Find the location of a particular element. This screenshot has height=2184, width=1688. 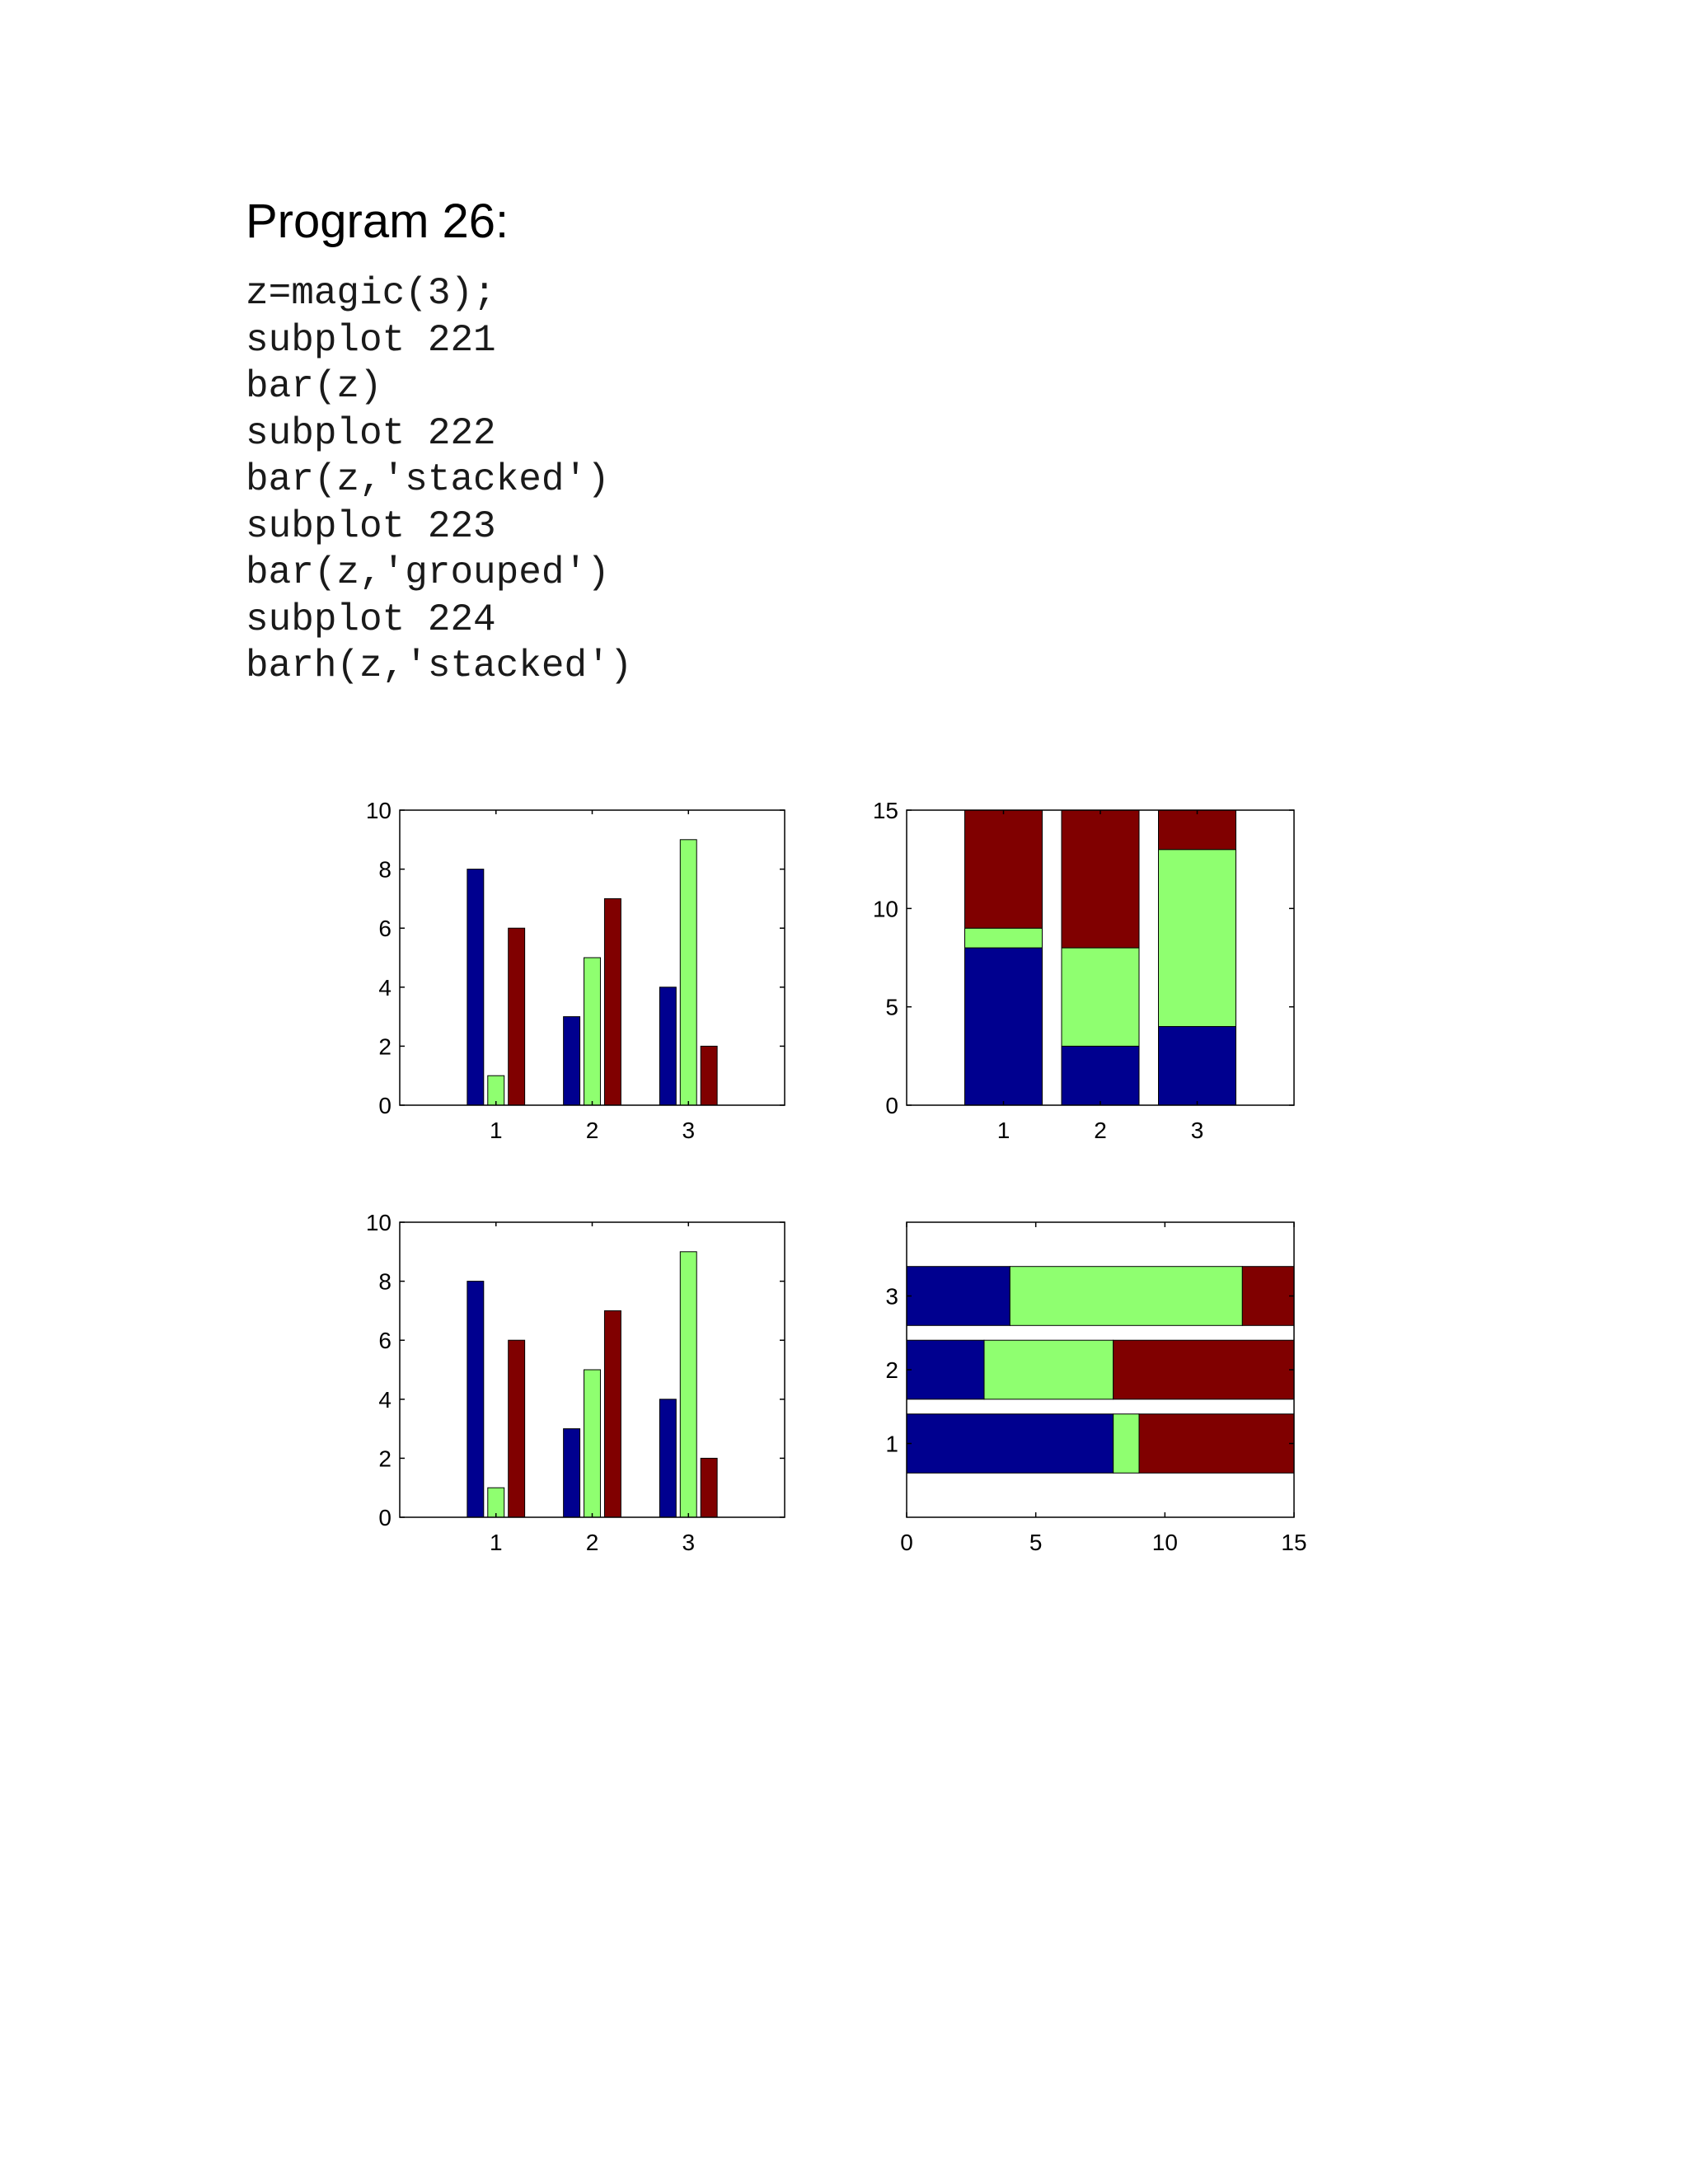

code-line: z=magic(3); is located at coordinates (371, 293).